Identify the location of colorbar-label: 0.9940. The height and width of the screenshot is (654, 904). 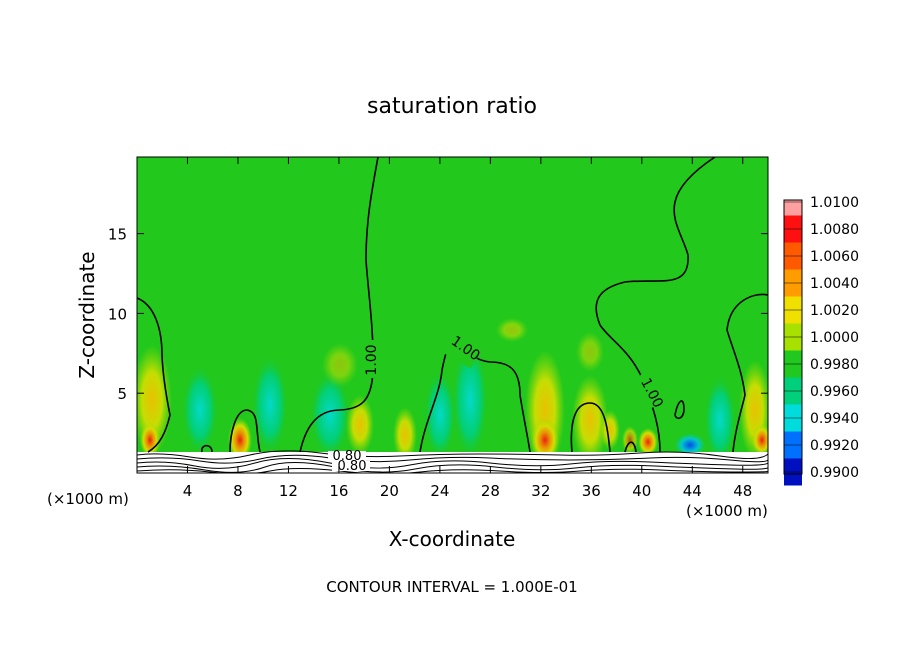
(834, 419).